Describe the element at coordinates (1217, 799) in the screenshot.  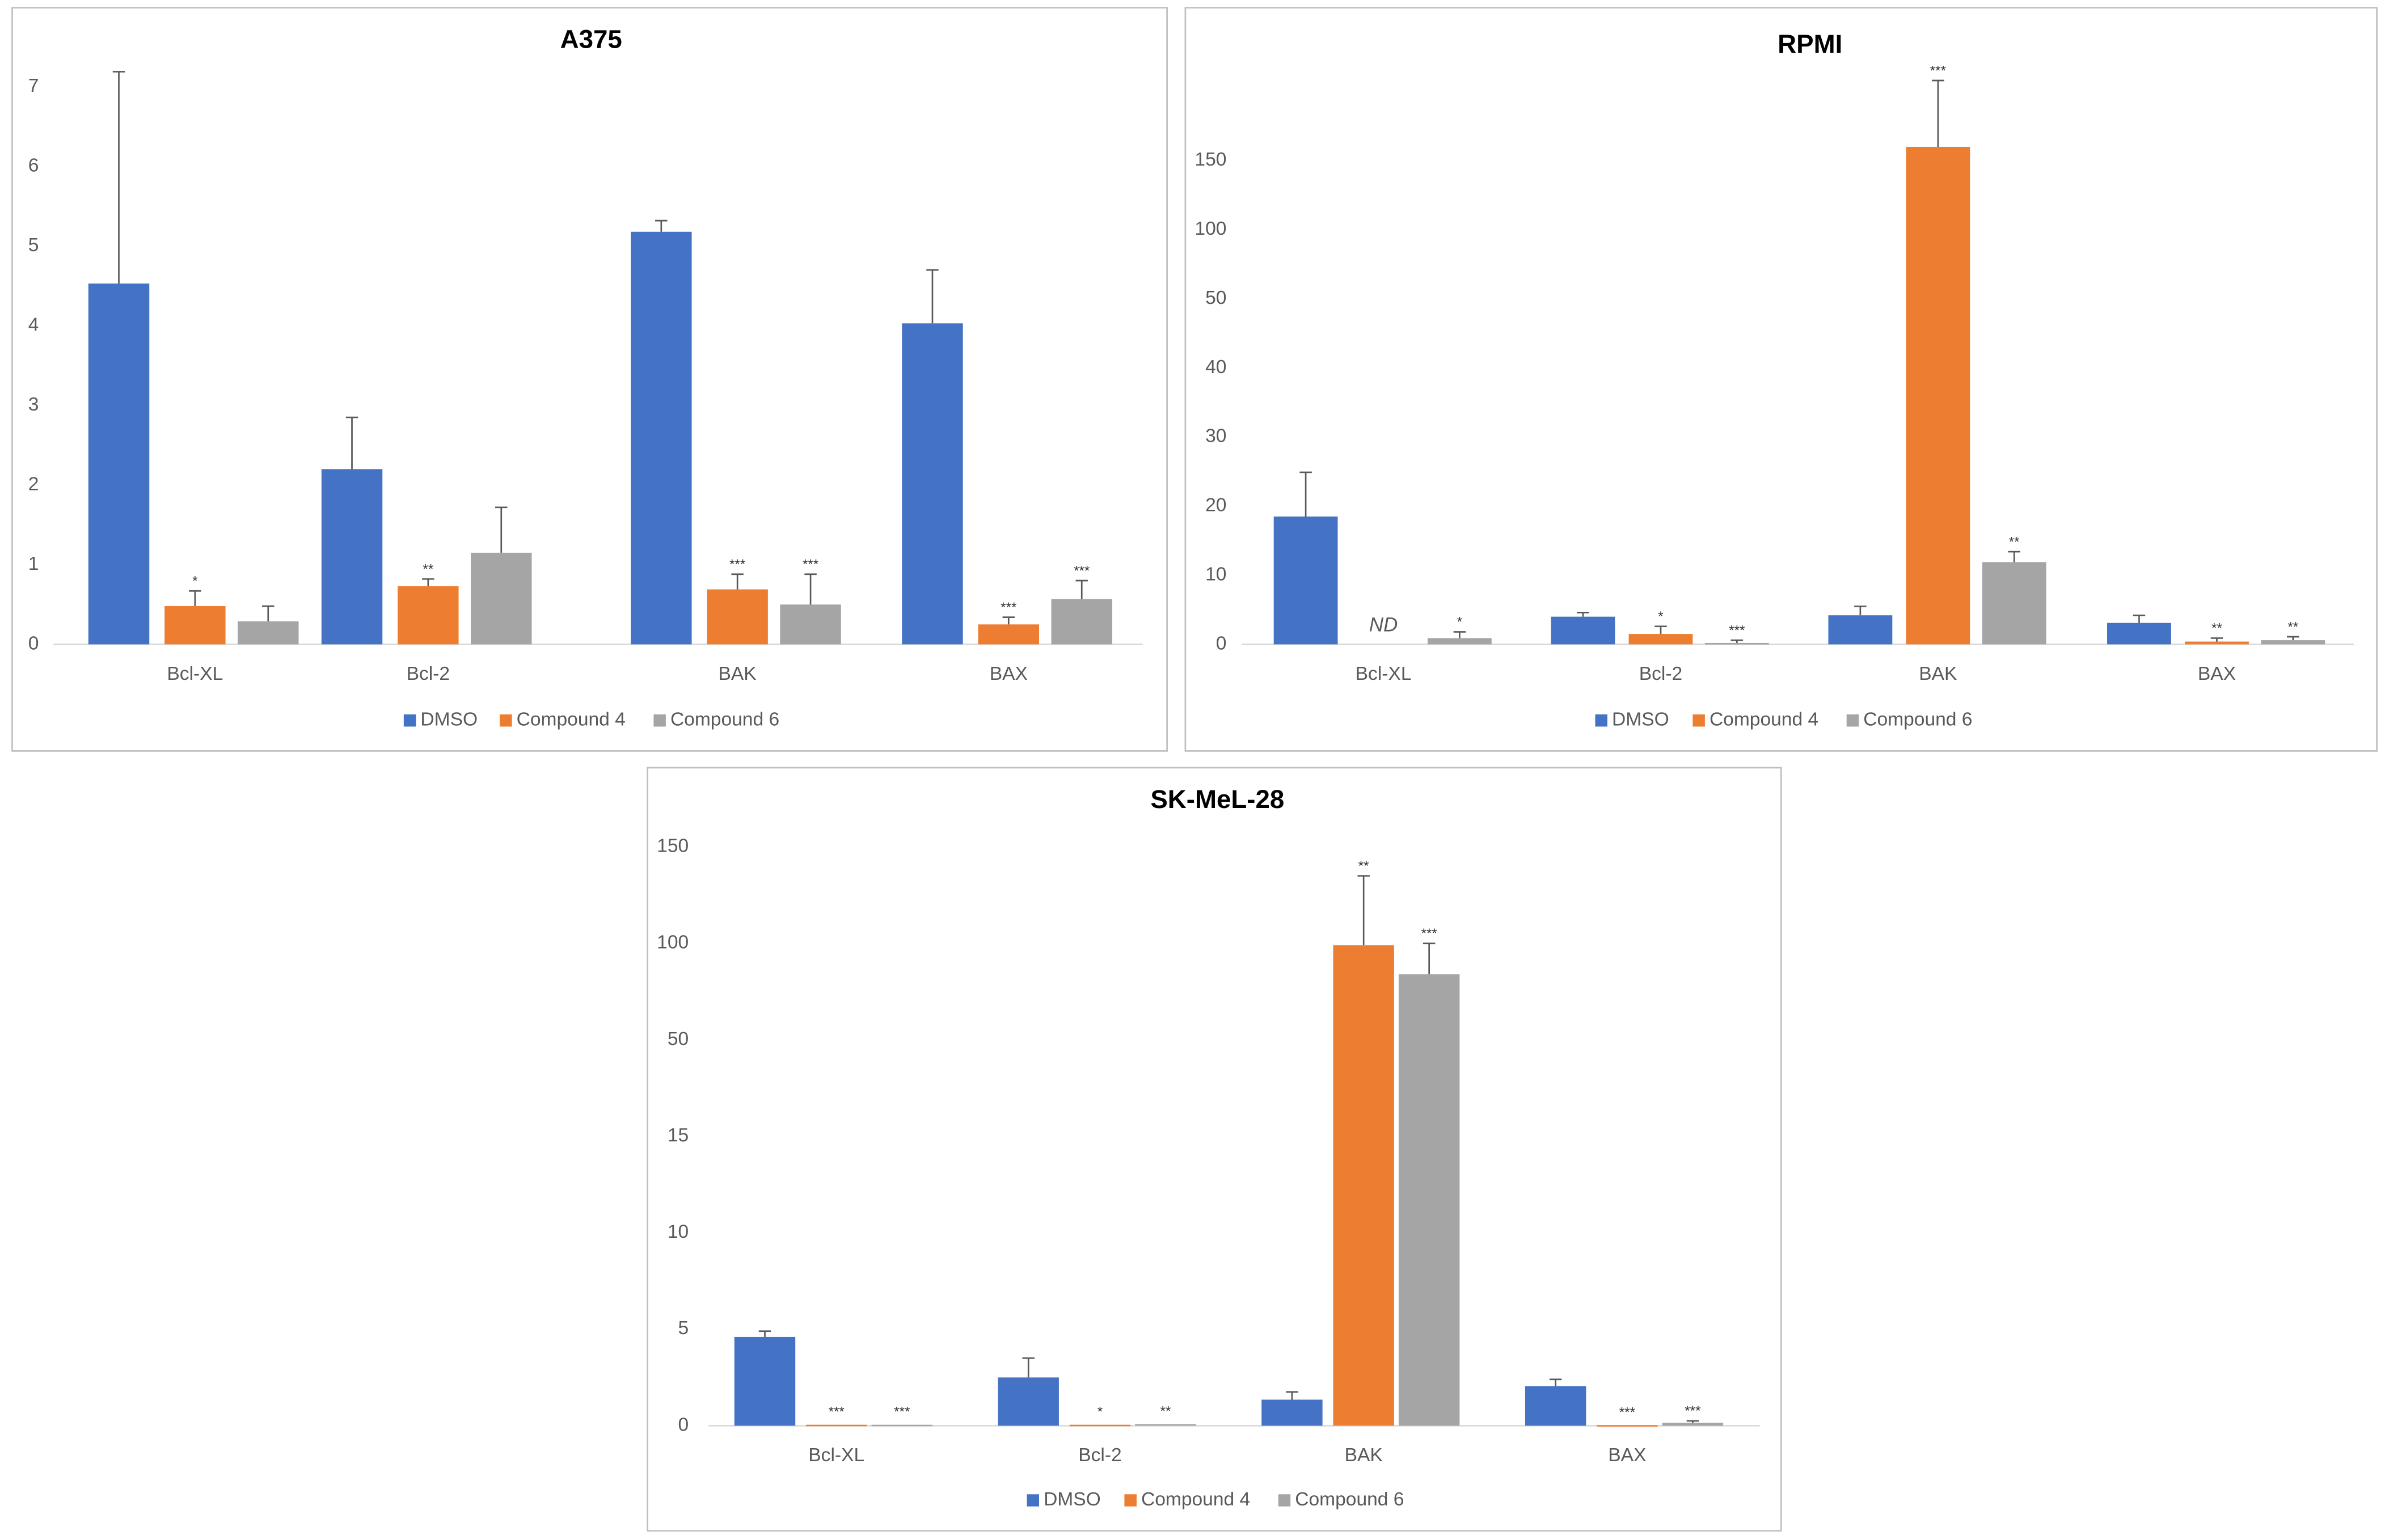
I see `chart-title: SK-MeL-28` at that location.